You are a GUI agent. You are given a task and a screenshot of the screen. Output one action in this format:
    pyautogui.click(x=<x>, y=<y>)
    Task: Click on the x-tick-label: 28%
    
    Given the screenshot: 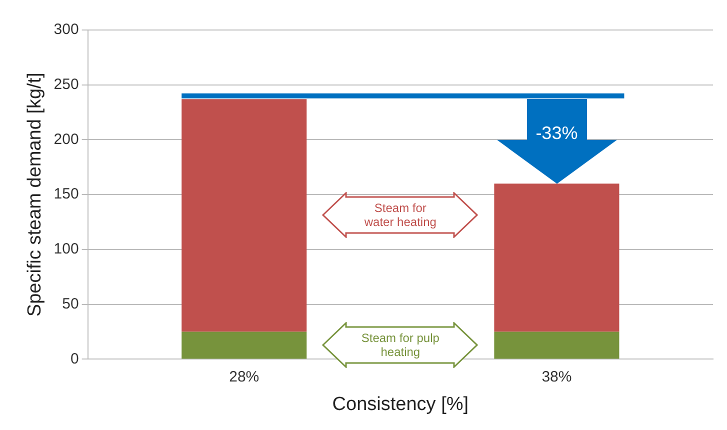 What is the action you would take?
    pyautogui.click(x=244, y=377)
    